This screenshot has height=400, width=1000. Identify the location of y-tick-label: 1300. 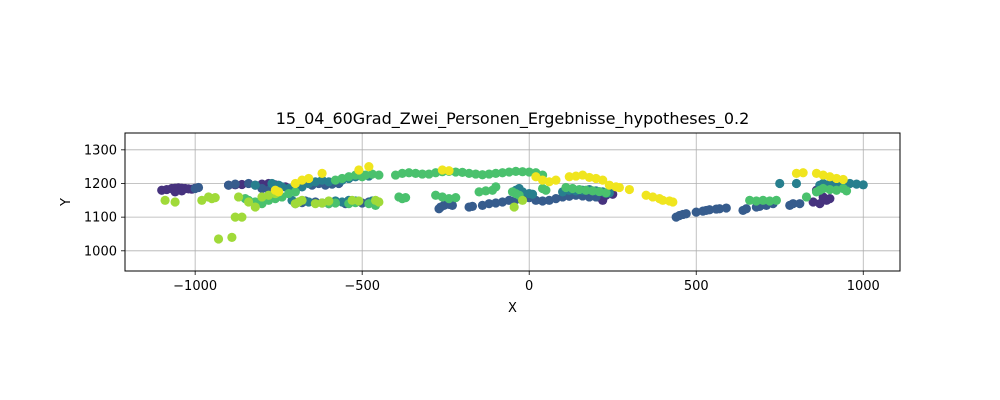
(100, 150).